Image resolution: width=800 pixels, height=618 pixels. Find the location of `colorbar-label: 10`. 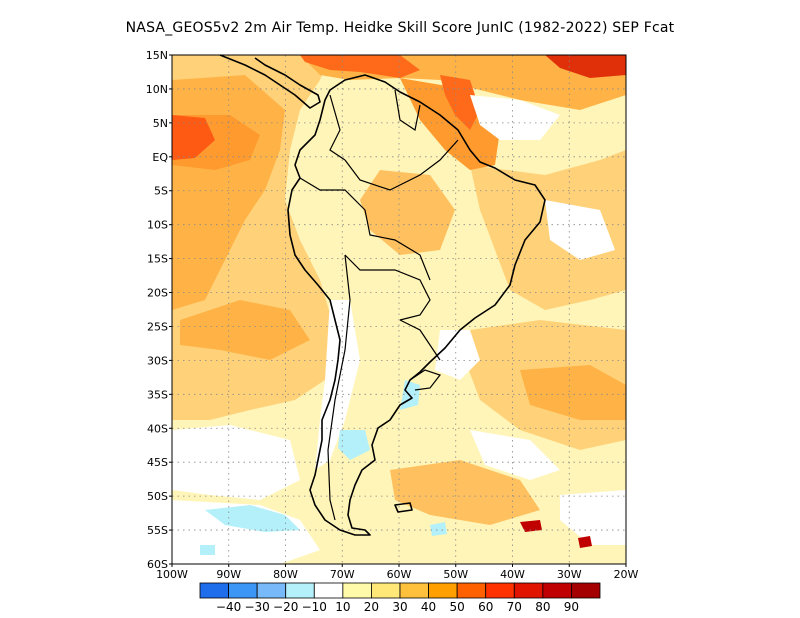

colorbar-label: 10 is located at coordinates (342, 607).